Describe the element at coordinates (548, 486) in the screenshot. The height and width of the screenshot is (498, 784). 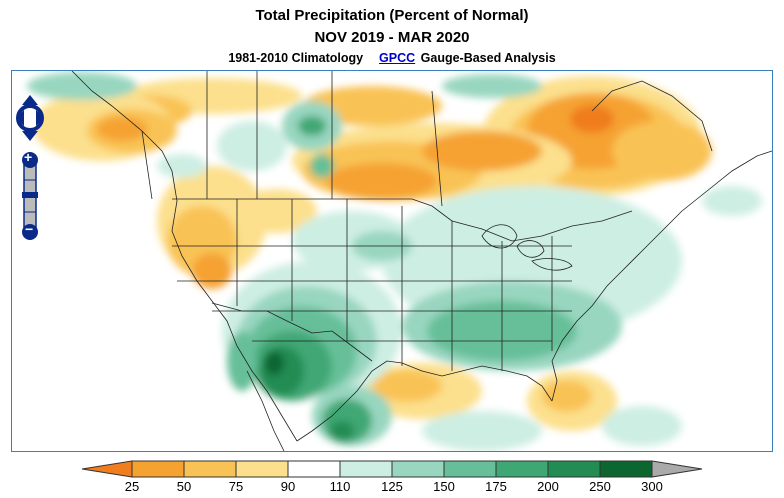
I see `legend-tick-label: 200` at that location.